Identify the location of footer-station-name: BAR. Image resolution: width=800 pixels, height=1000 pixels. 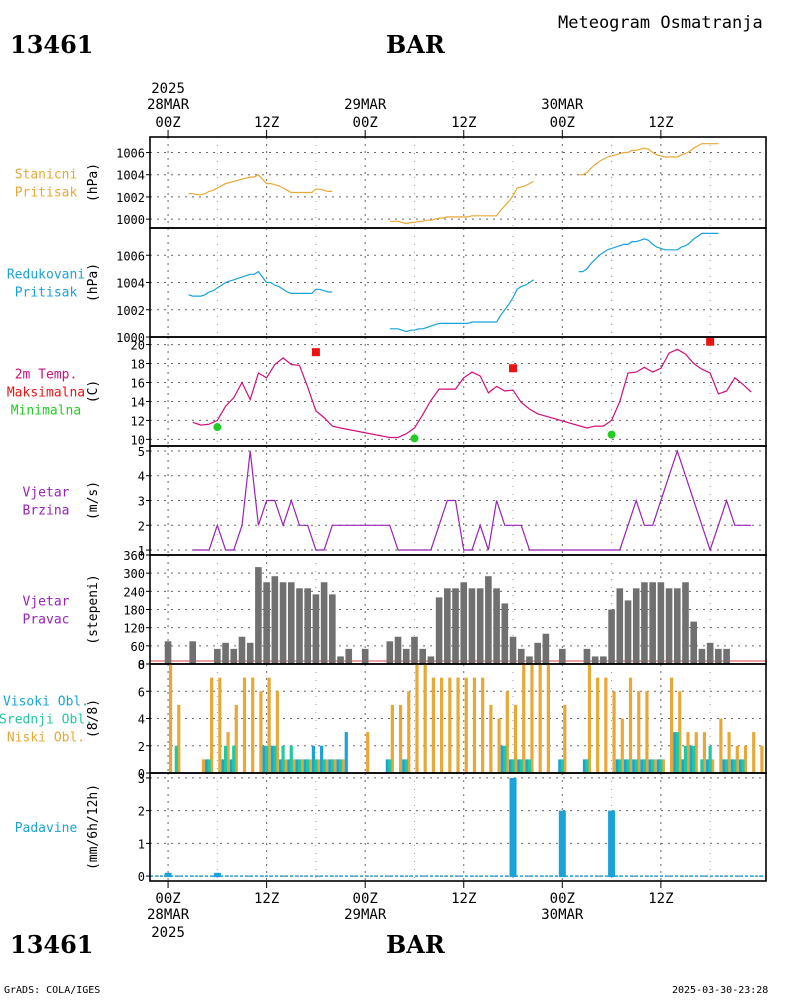
(415, 944).